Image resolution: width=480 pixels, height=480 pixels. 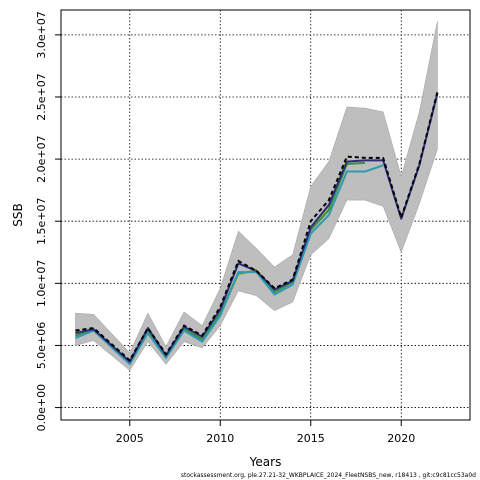 What do you see at coordinates (41, 96) in the screenshot?
I see `y-tick-label: 2.5e+07` at bounding box center [41, 96].